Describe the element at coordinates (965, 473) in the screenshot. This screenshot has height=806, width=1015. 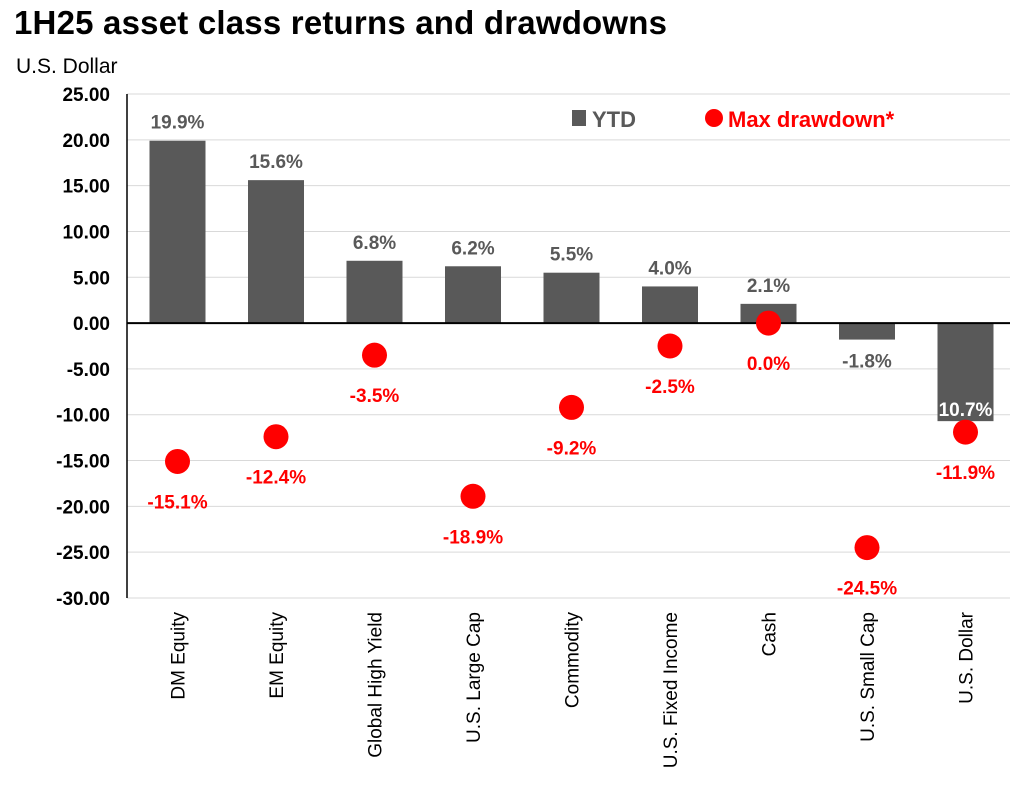
I see `drawdown-data-label: -11.9%` at that location.